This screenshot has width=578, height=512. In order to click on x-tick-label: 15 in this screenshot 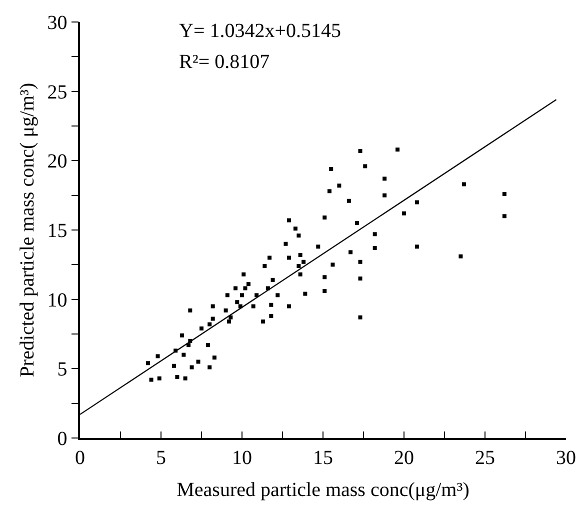, I will do `click(323, 457)`.